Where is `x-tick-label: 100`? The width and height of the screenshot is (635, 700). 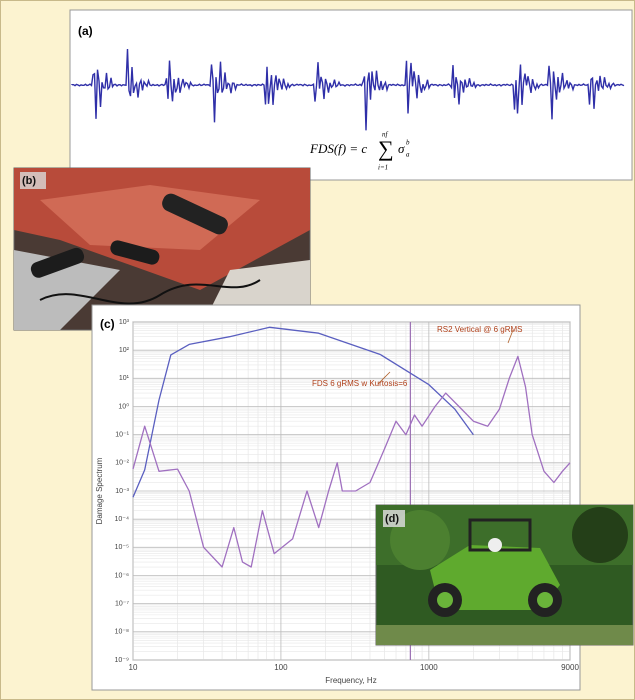
x-tick-label: 100 is located at coordinates (281, 667).